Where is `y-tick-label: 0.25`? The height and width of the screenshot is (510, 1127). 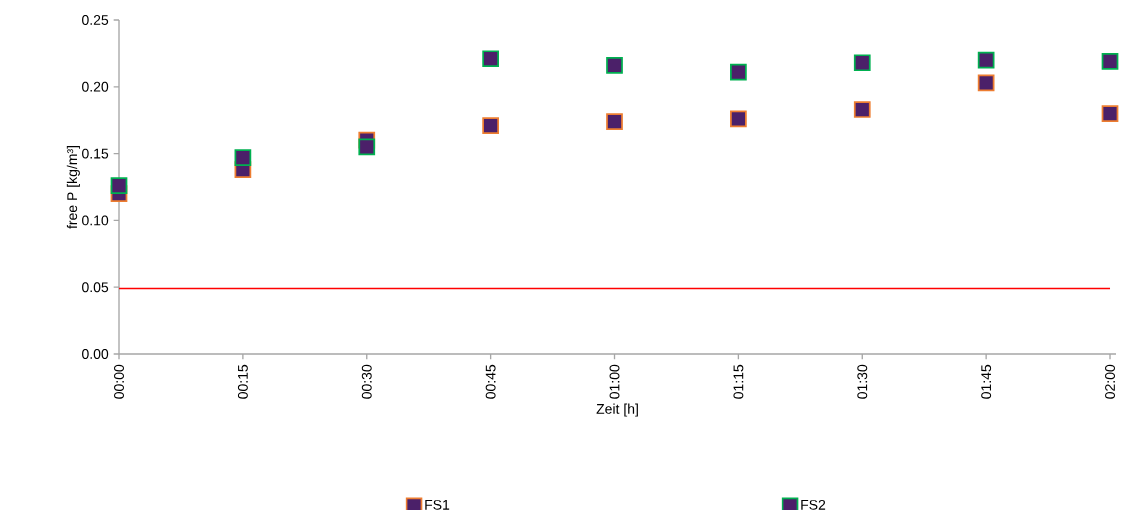
y-tick-label: 0.25 is located at coordinates (95, 20).